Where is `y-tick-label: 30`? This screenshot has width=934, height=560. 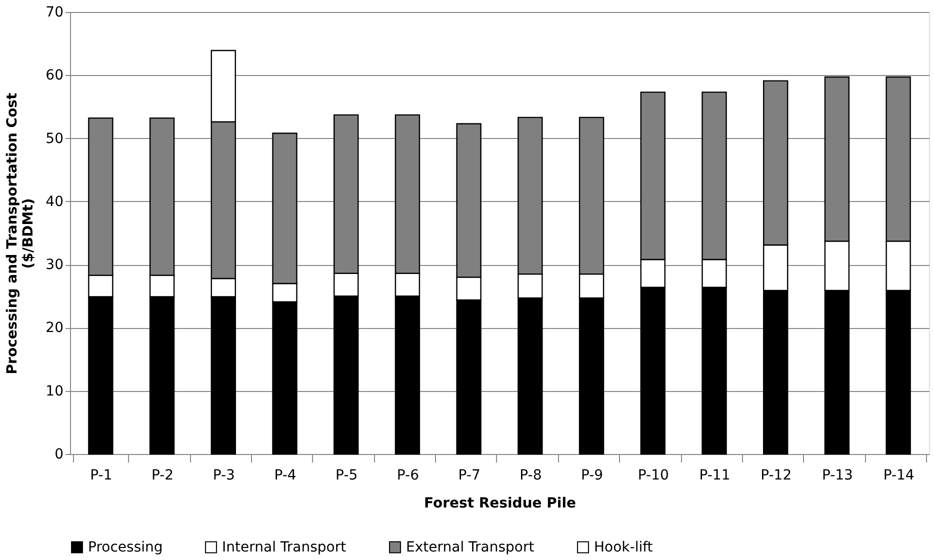
y-tick-label: 30 is located at coordinates (55, 265).